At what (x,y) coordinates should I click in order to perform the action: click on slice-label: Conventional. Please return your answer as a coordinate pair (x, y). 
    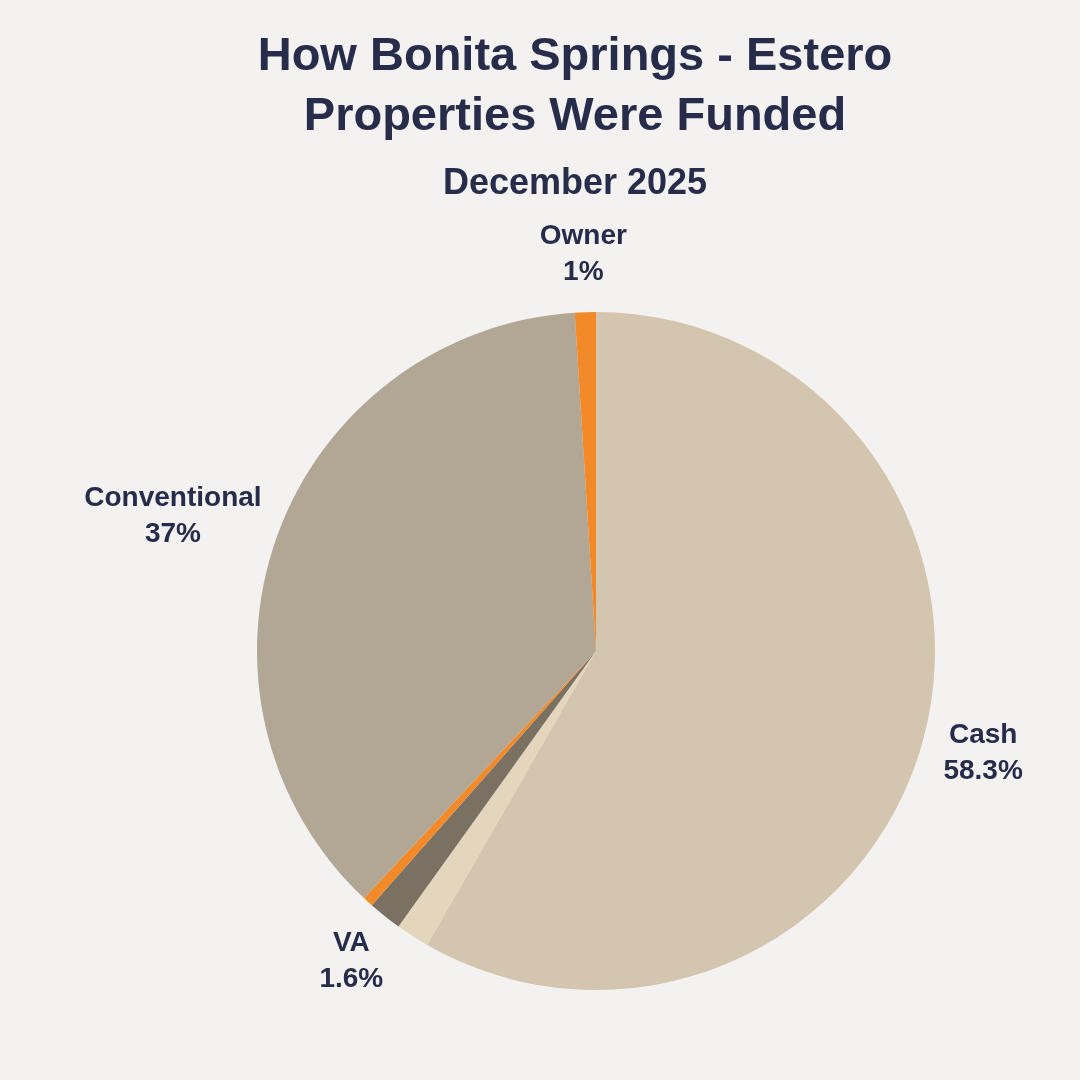
    Looking at the image, I should click on (173, 497).